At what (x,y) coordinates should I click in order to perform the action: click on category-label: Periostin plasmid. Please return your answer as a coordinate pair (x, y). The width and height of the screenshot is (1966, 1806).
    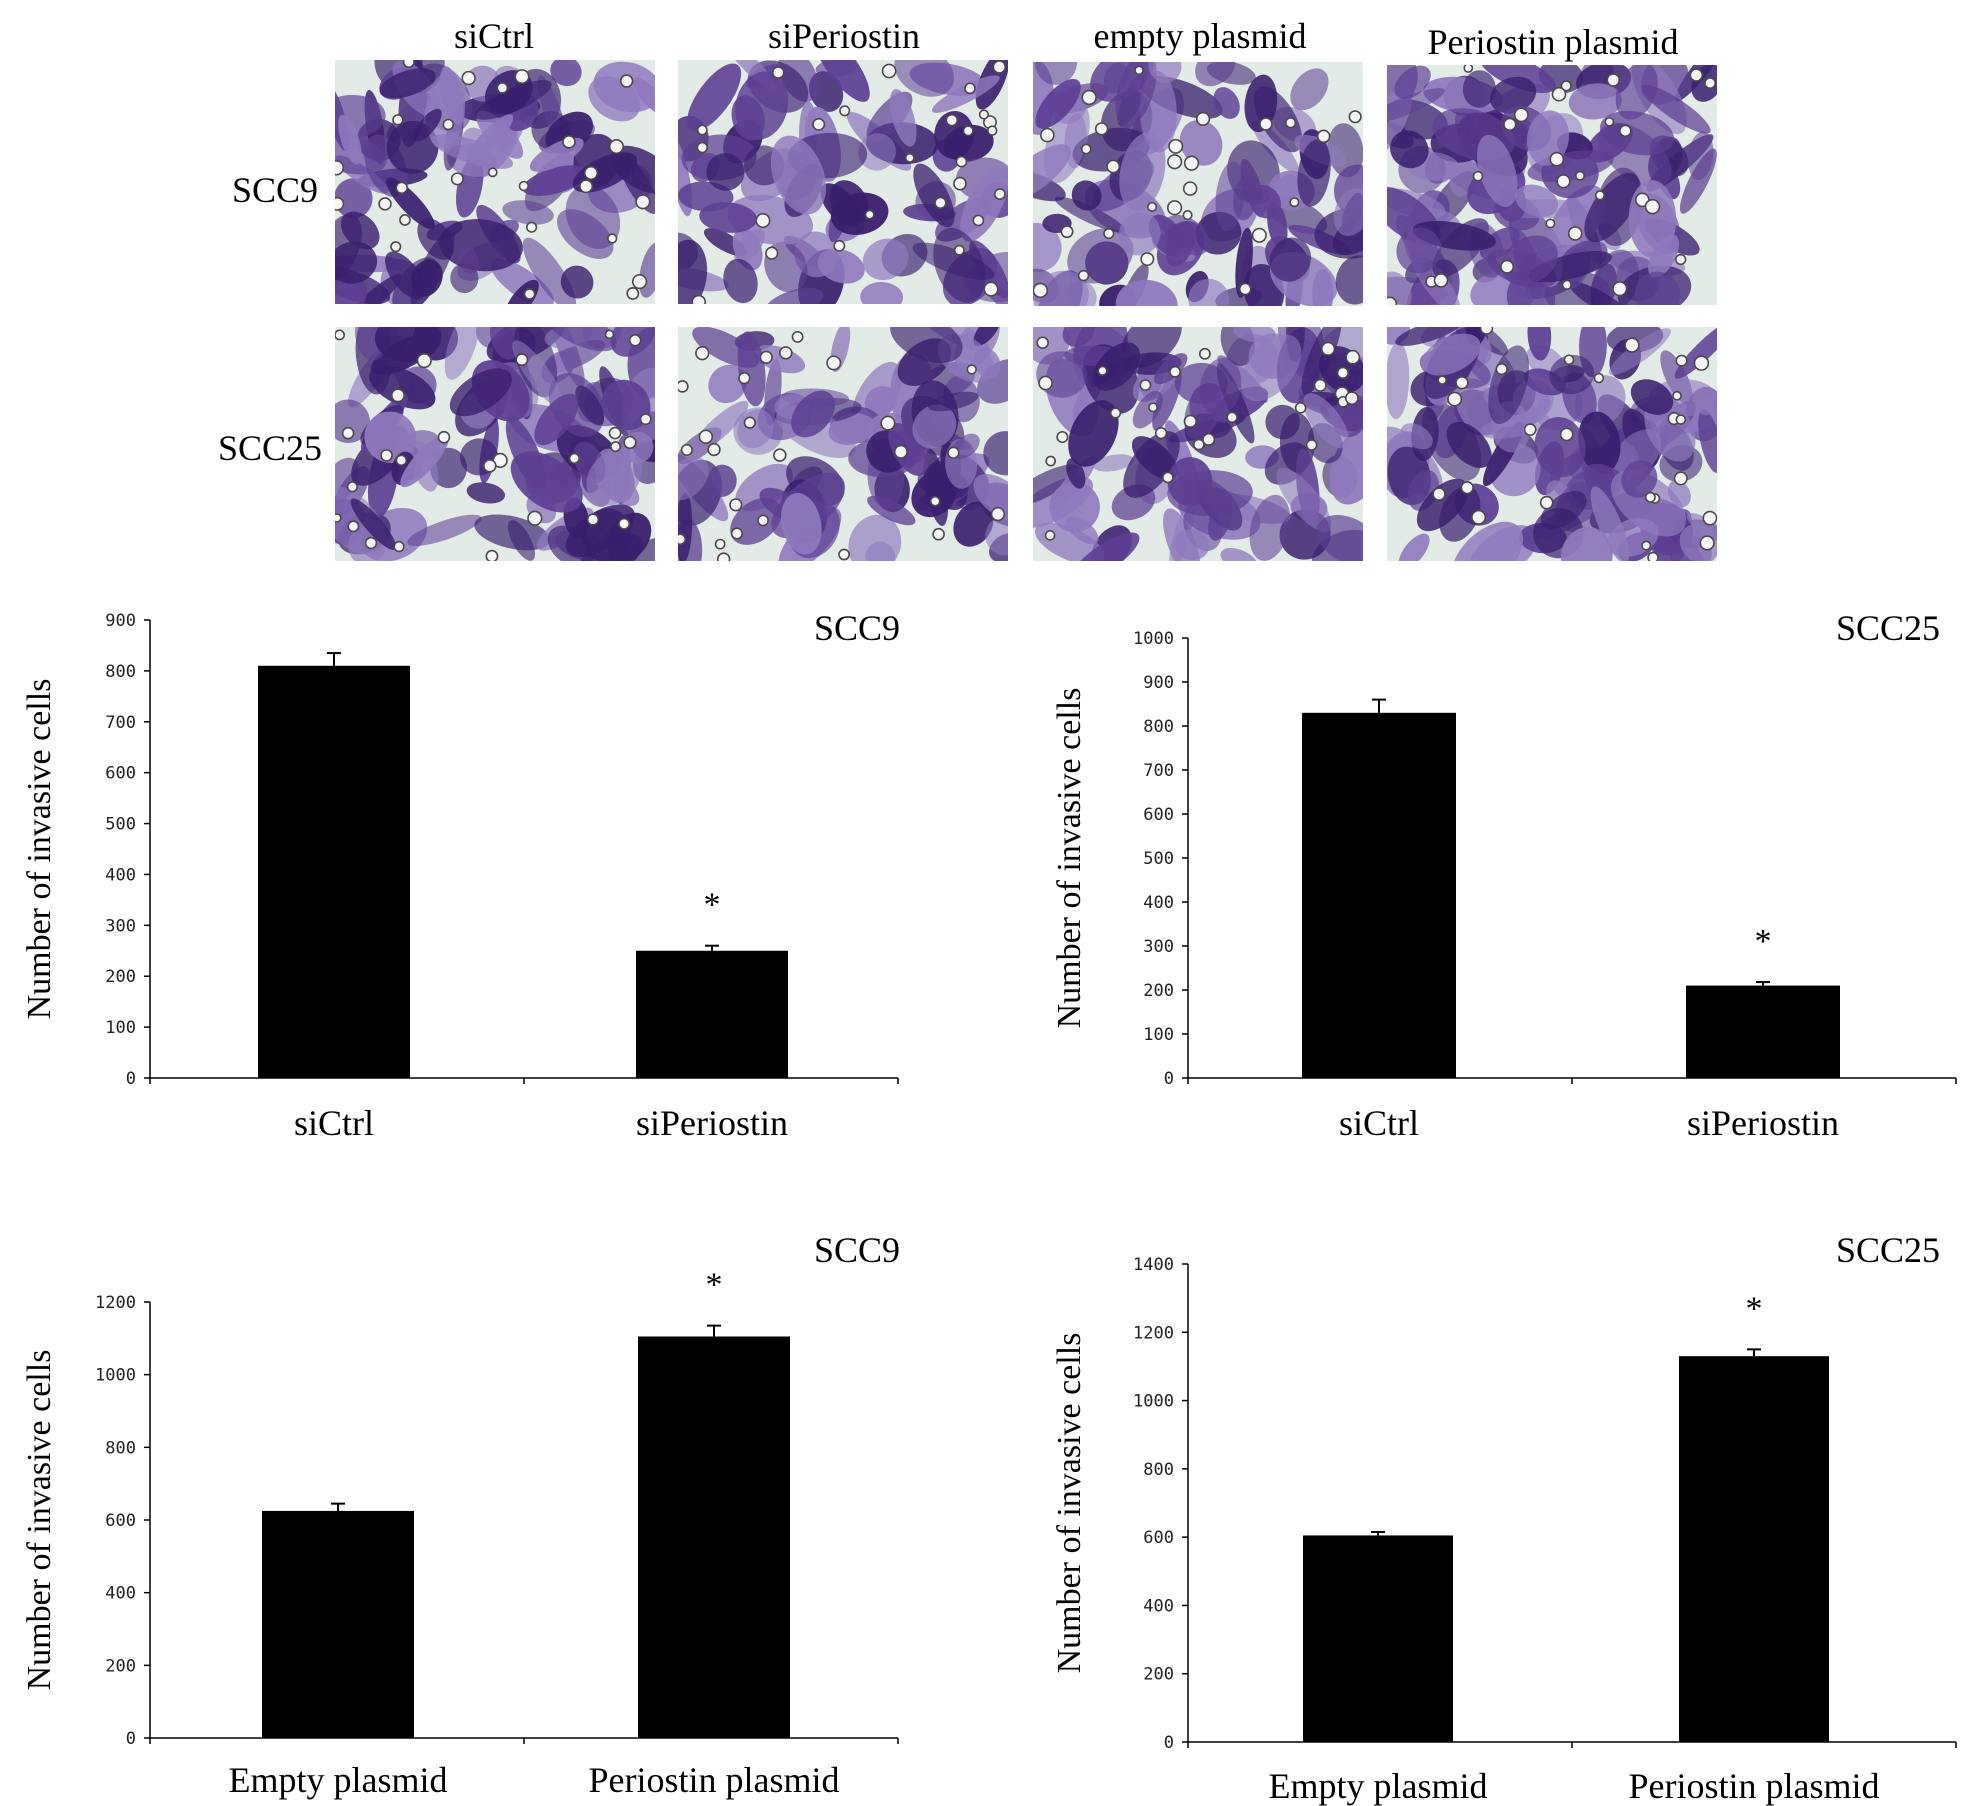
    Looking at the image, I should click on (1754, 1786).